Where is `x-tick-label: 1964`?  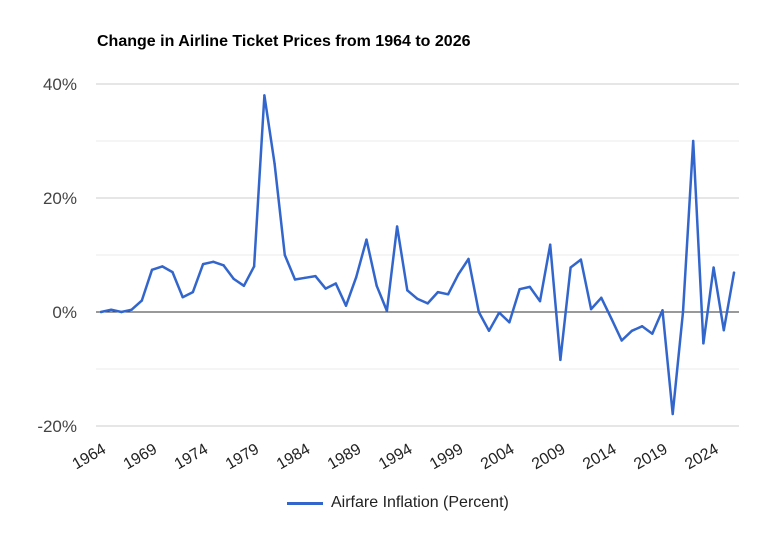 x-tick-label: 1964 is located at coordinates (89, 457).